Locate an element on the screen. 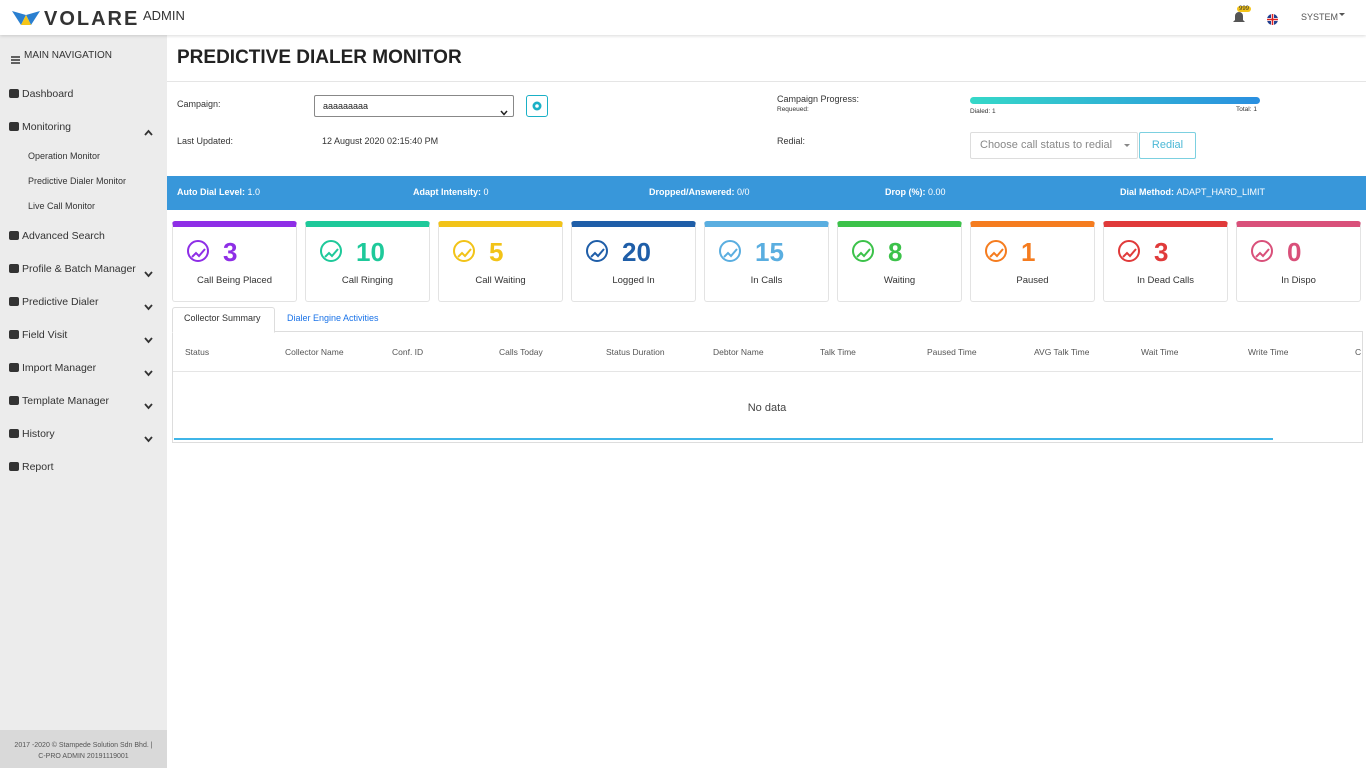 The image size is (1366, 768). progress-bar is located at coordinates (1115, 100).